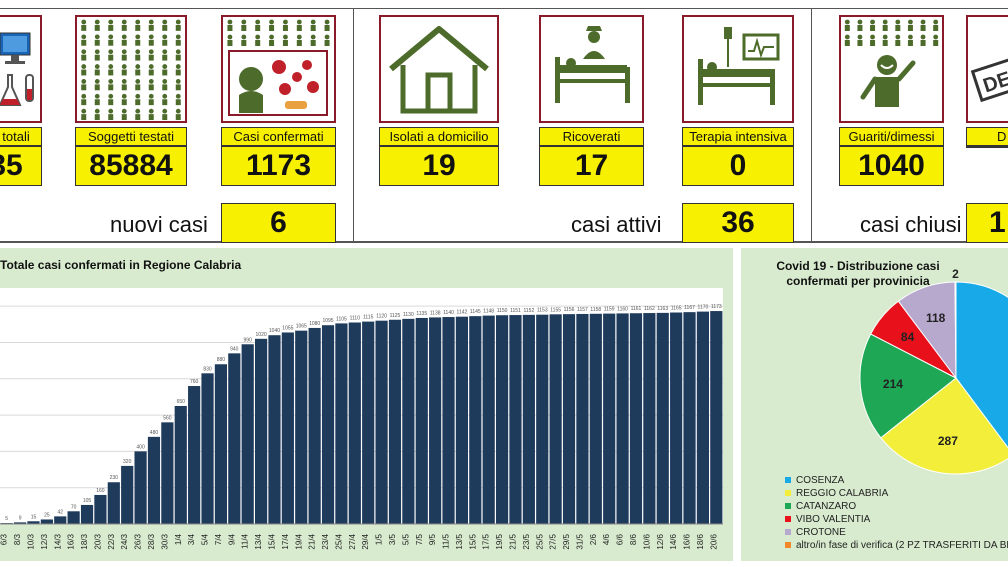 This screenshot has width=1008, height=567. Describe the element at coordinates (30, 541) in the screenshot. I see `bar-tick-label: 10/3` at that location.